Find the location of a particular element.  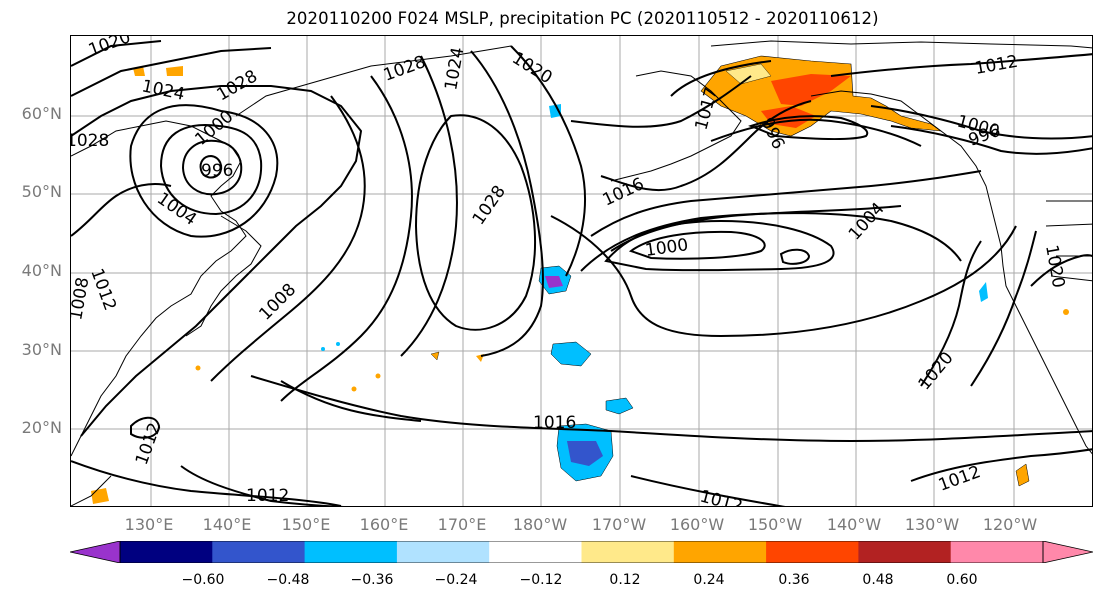

colorbar is located at coordinates (581, 552).